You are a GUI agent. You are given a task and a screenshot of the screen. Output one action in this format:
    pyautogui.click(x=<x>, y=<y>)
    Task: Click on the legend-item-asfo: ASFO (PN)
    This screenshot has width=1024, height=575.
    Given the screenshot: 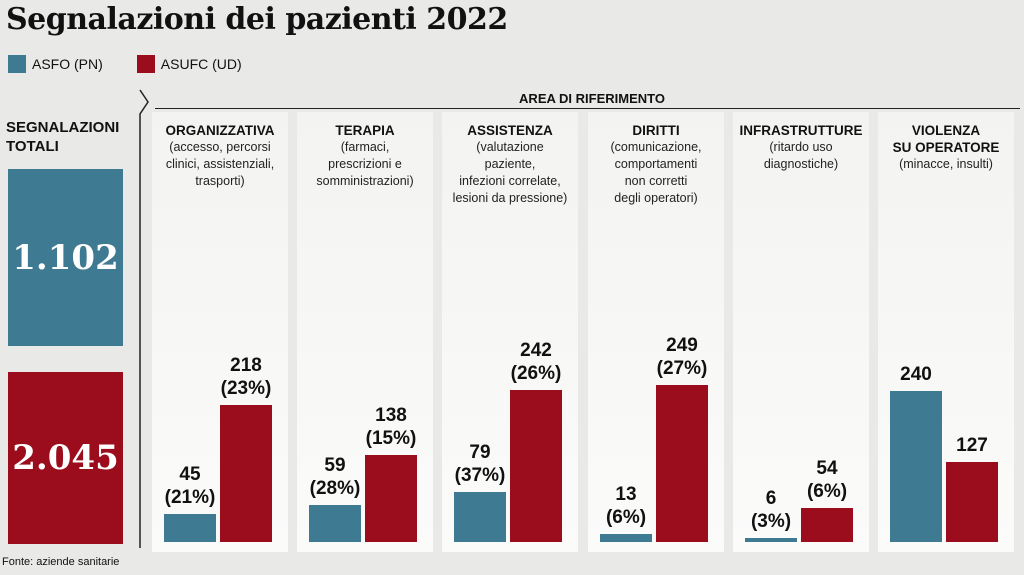 What is the action you would take?
    pyautogui.click(x=55, y=64)
    